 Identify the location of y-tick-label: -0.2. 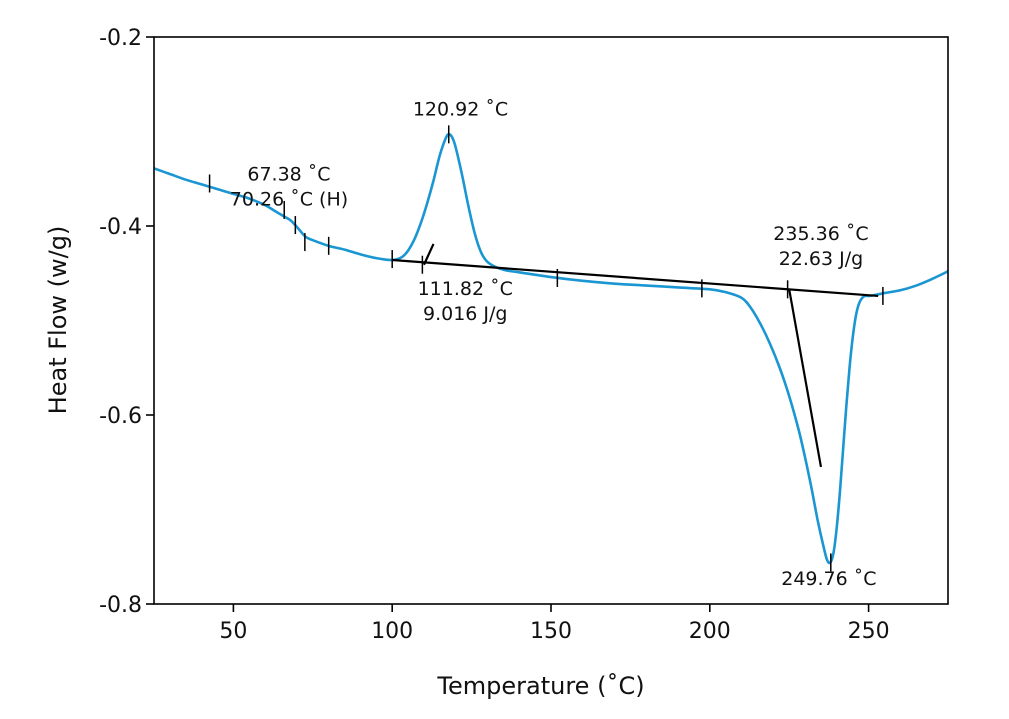
(120, 38).